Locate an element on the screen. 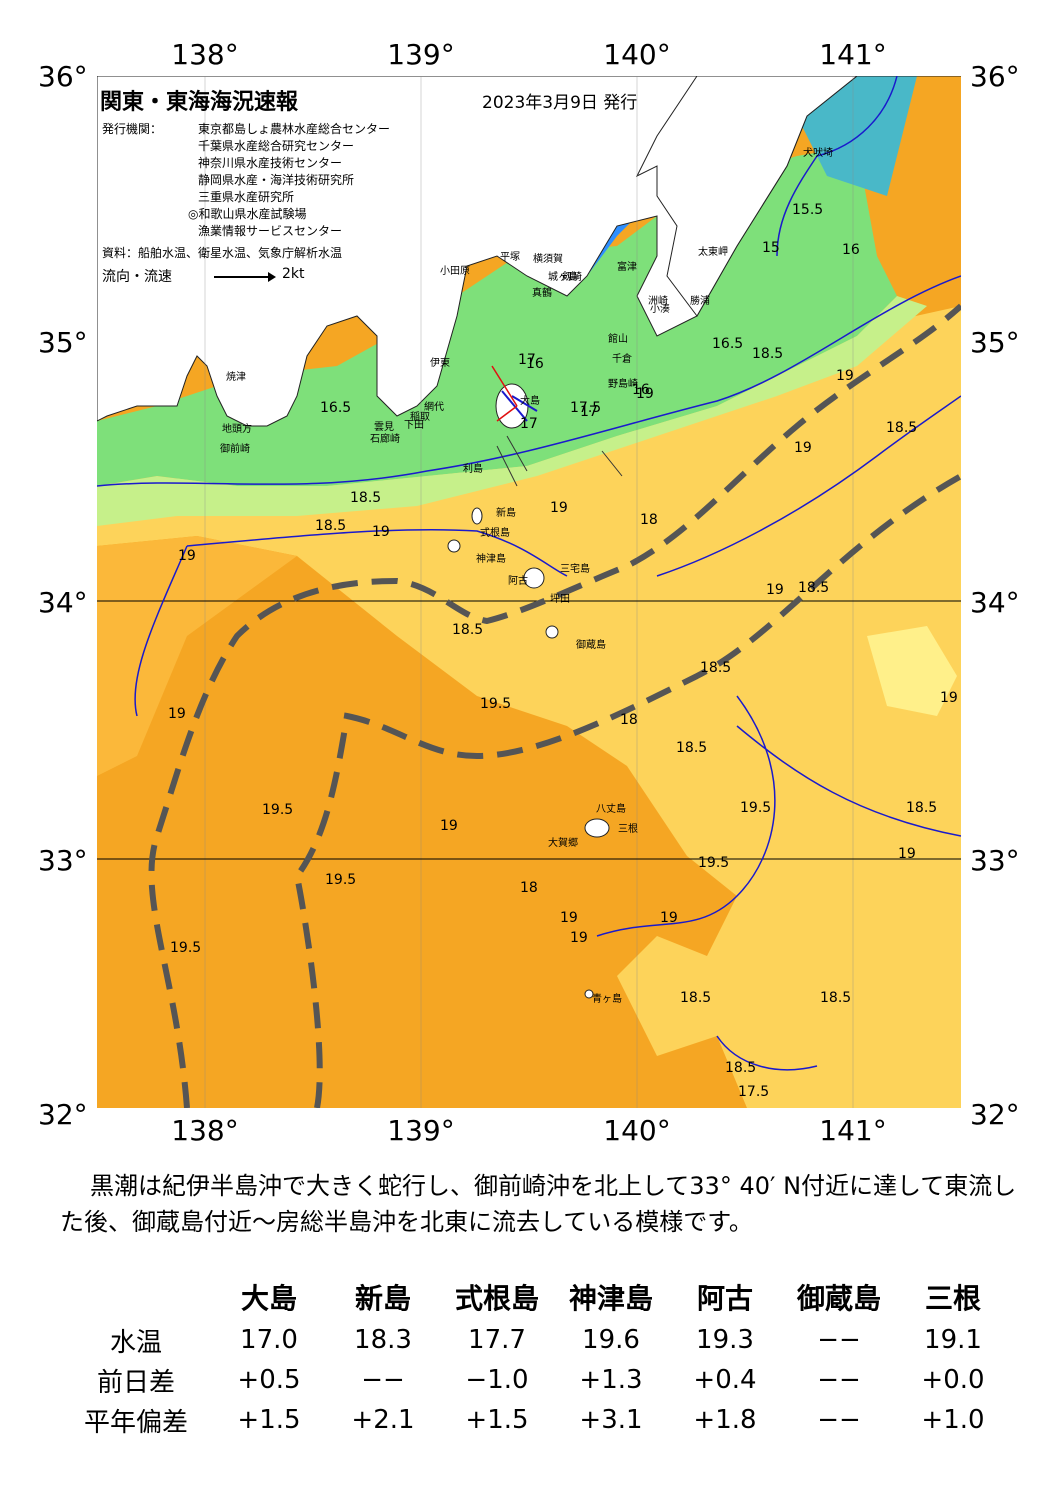  table-cell: 19.1 is located at coordinates (953, 1340).